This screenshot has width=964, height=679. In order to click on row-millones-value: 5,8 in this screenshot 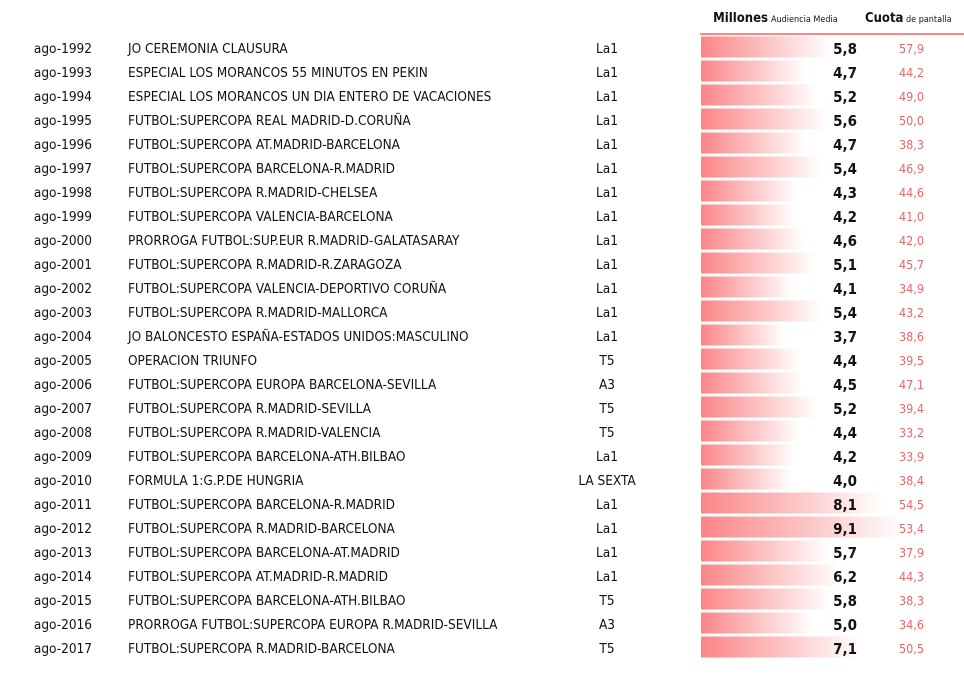, I will do `click(845, 601)`.